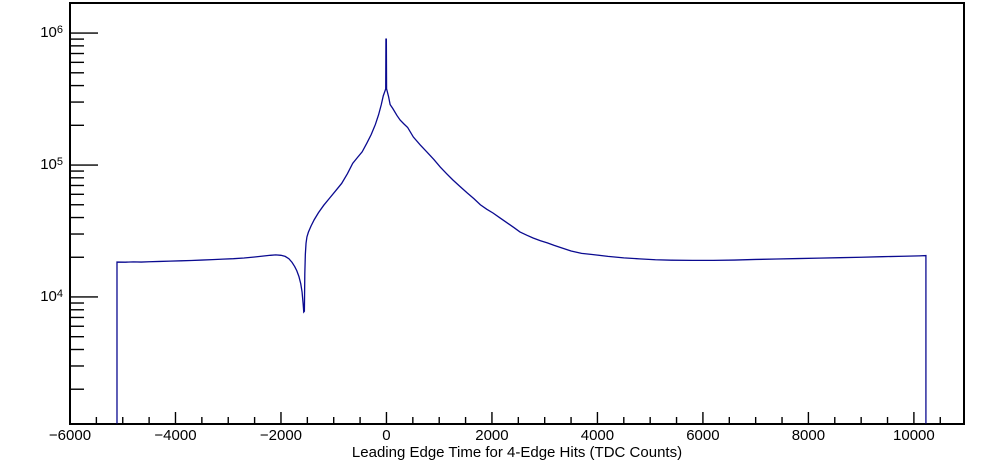  I want to click on x-tick-label: 8000, so click(808, 435).